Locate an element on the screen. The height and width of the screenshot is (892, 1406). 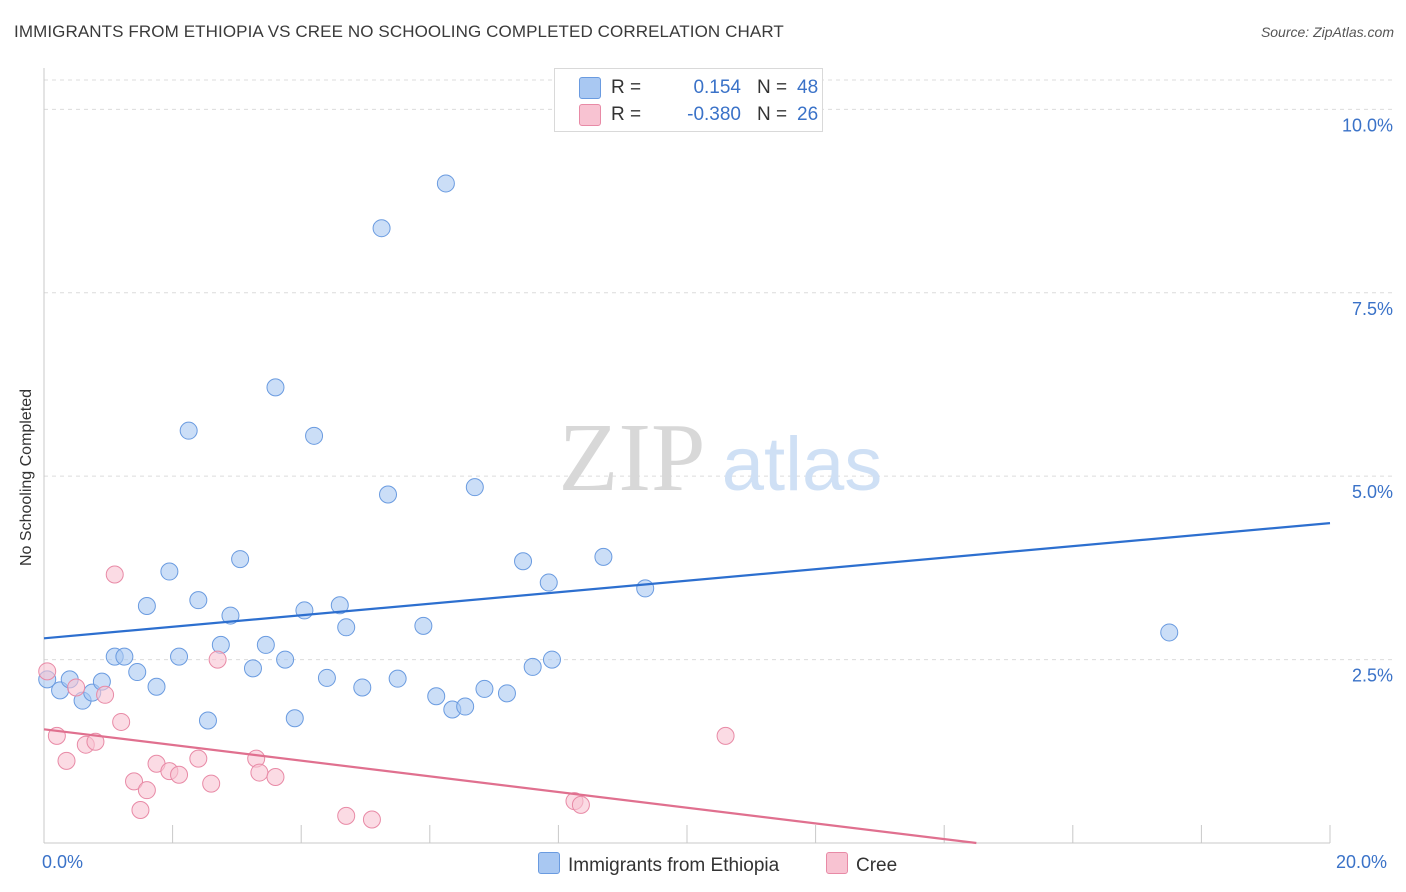
bottom-legend-label-ethiopia: Immigrants from Ethiopia is located at coordinates (674, 865).